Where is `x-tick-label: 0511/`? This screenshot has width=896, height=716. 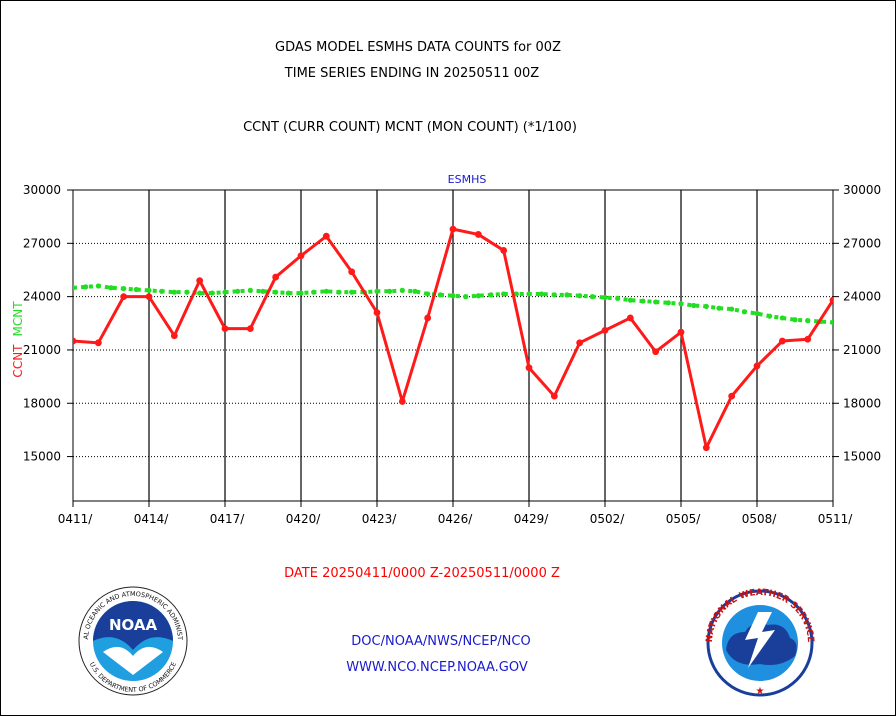
x-tick-label: 0511/ is located at coordinates (836, 519).